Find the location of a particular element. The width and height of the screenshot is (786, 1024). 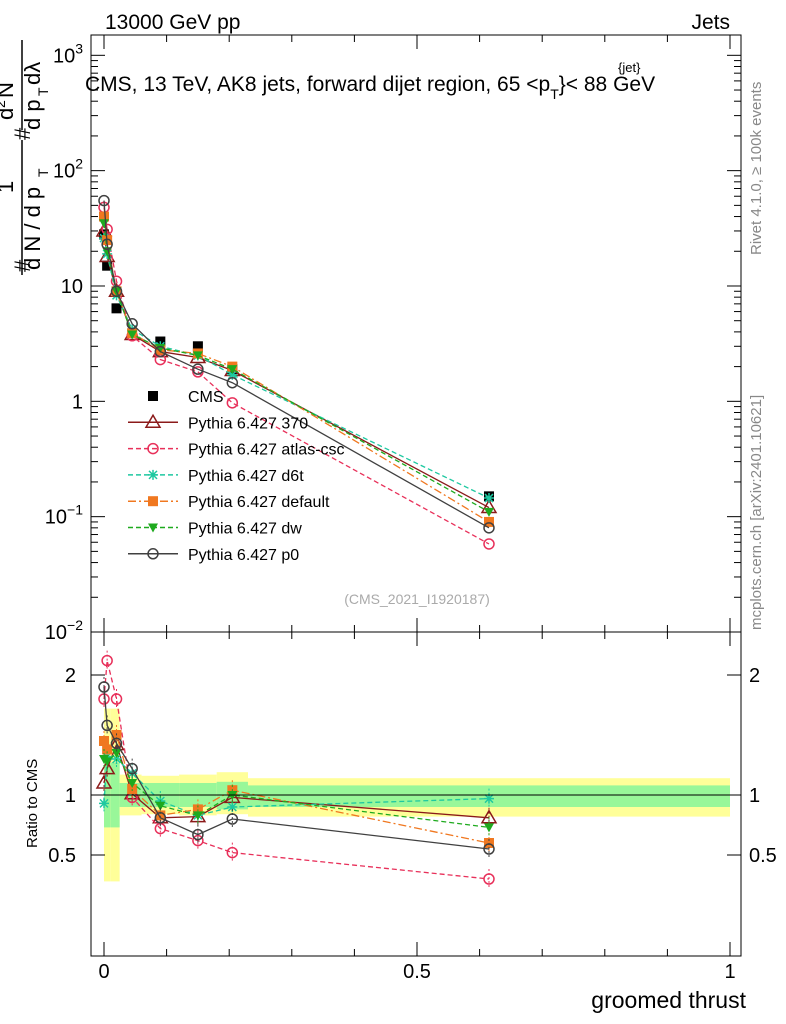

ratio-y-tick-label-right: 0.5 is located at coordinates (763, 856).